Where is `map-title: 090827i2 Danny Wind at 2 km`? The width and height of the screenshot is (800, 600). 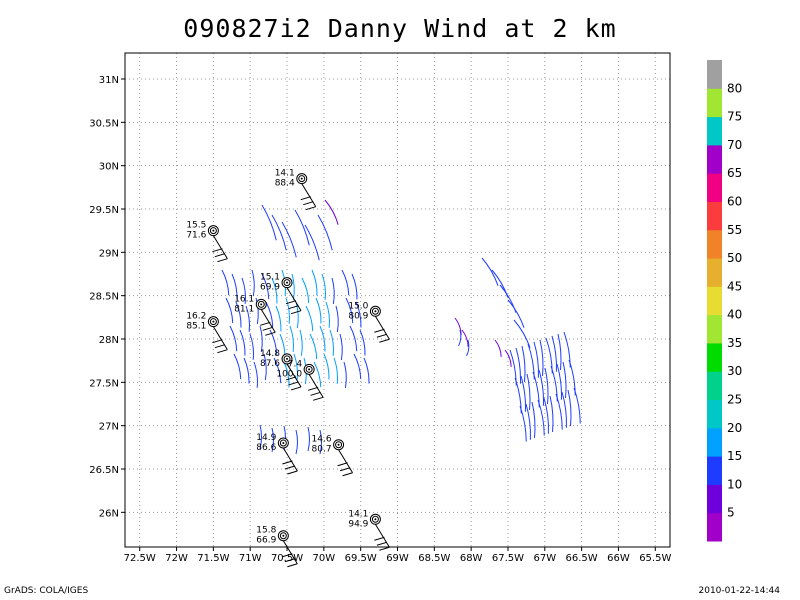
map-title: 090827i2 Danny Wind at 2 km is located at coordinates (400, 28).